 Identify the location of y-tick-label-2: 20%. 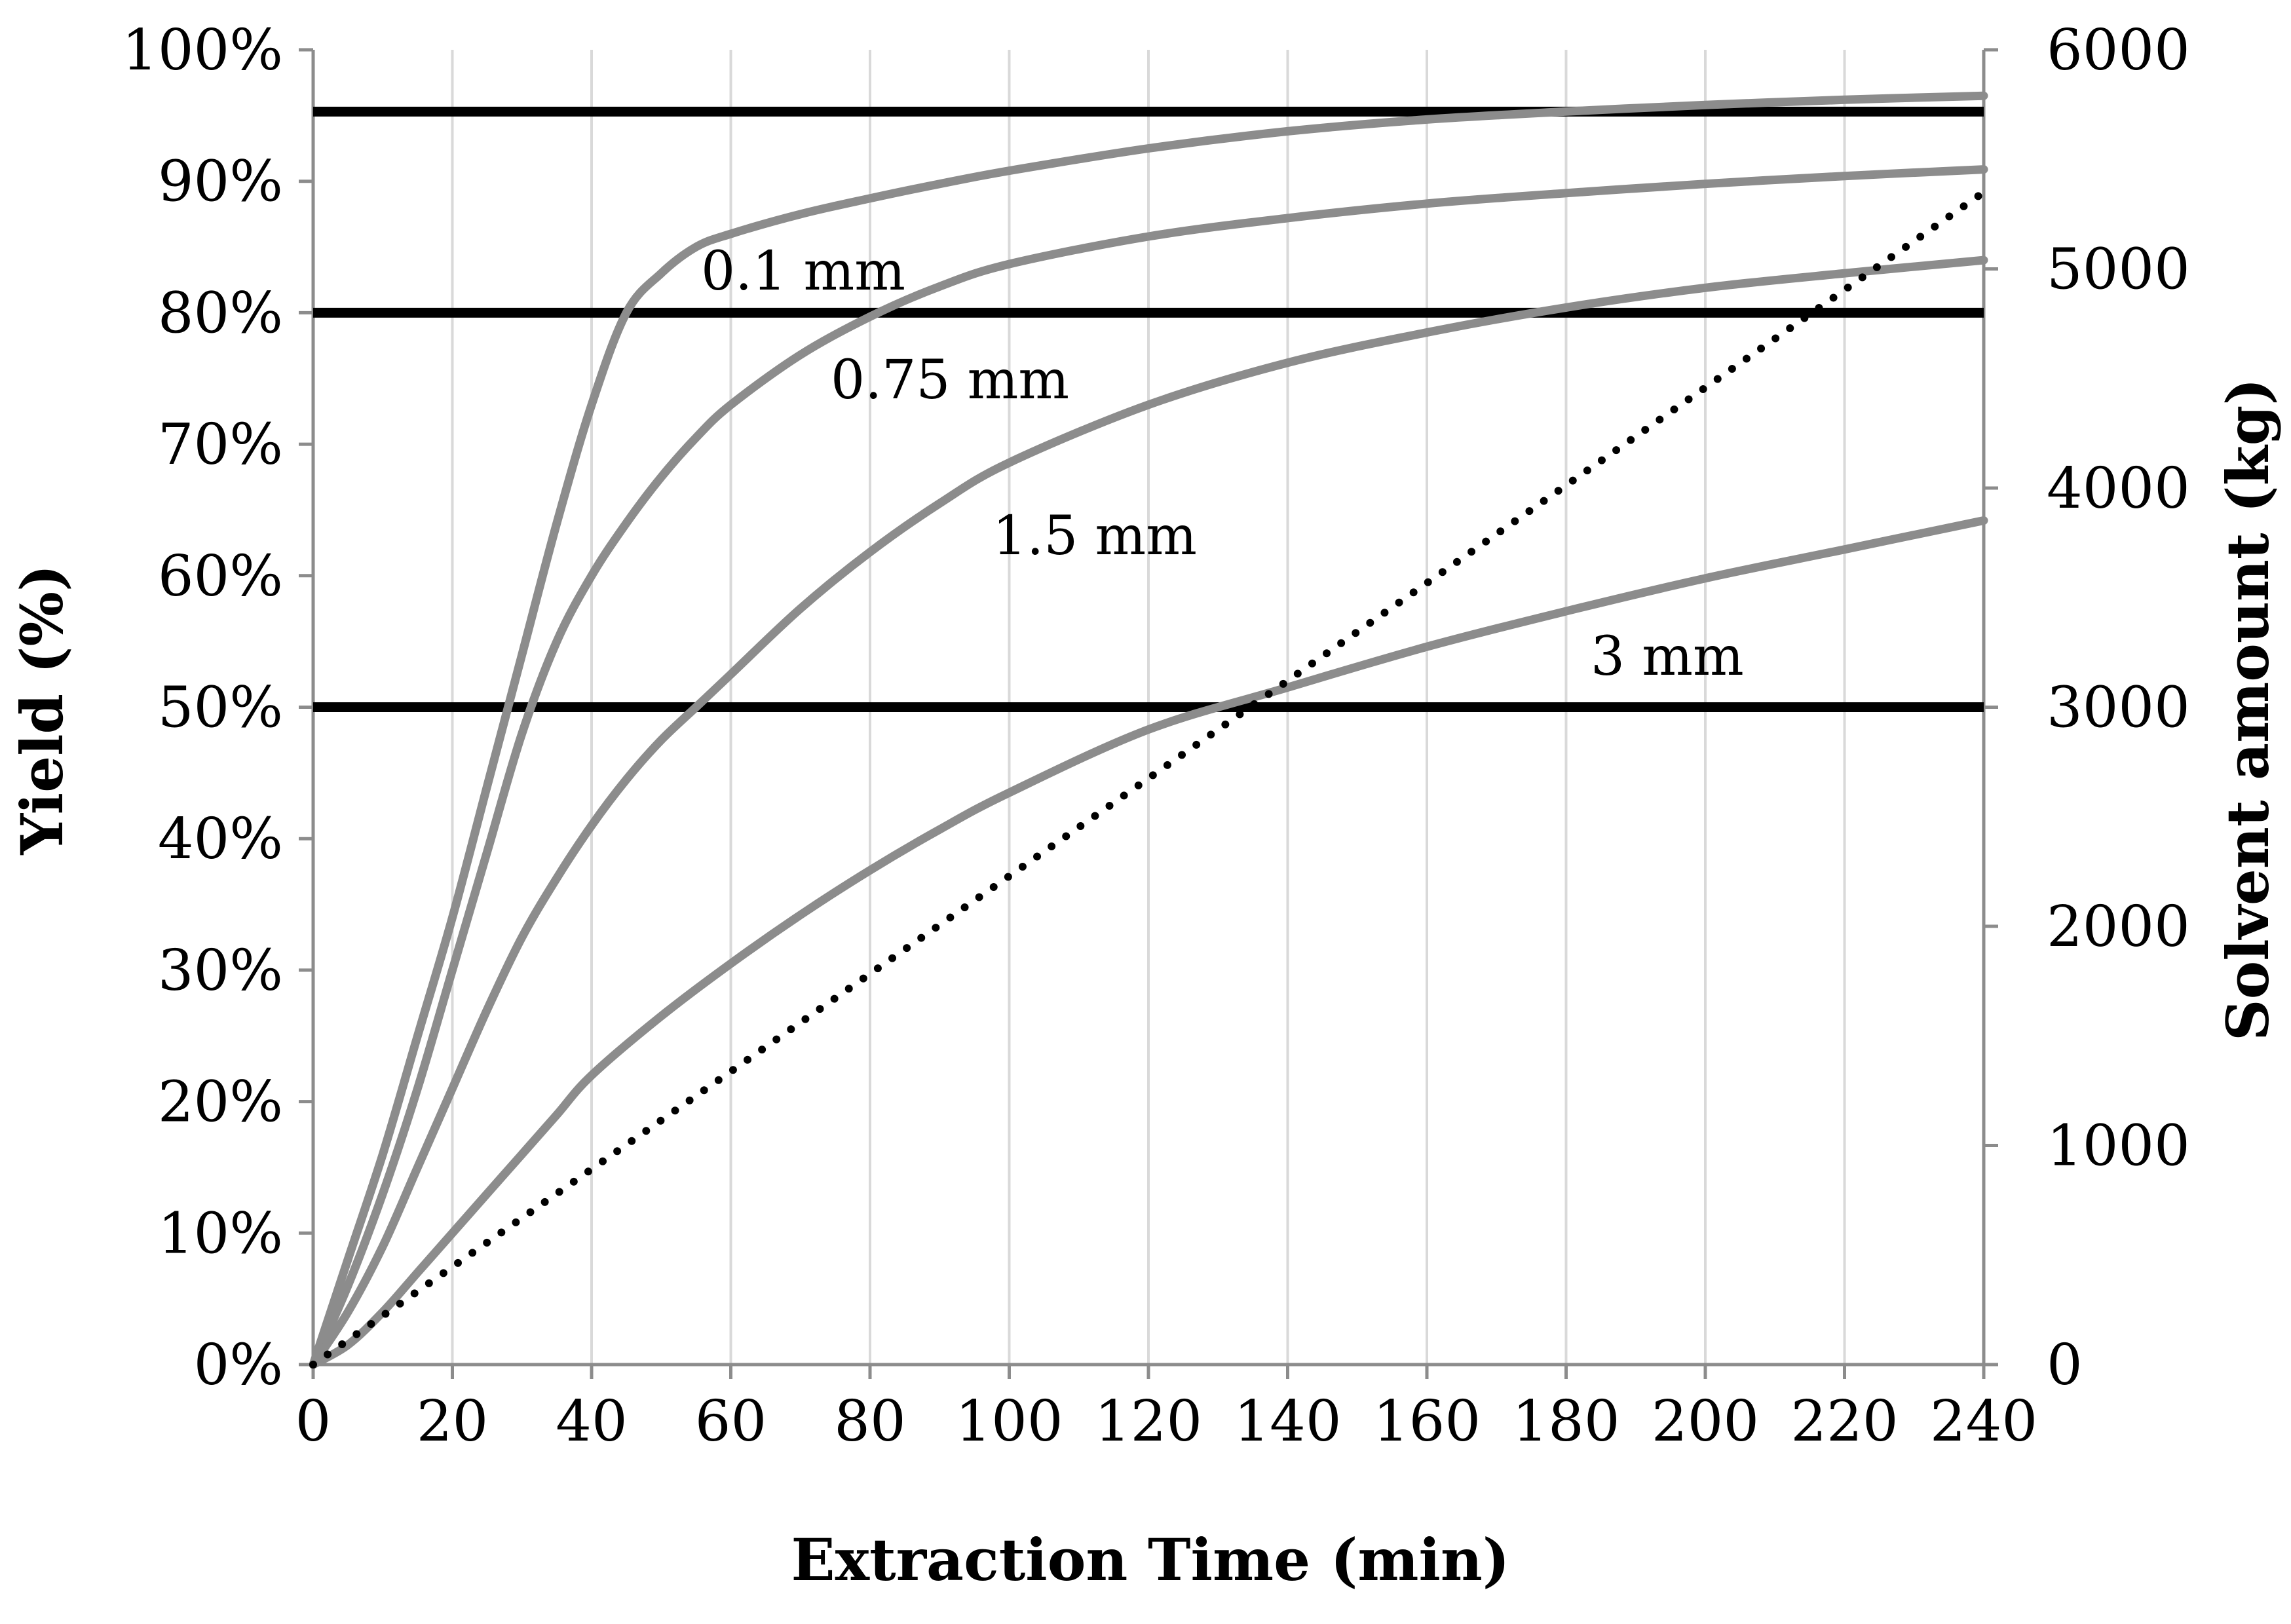
(220, 1102).